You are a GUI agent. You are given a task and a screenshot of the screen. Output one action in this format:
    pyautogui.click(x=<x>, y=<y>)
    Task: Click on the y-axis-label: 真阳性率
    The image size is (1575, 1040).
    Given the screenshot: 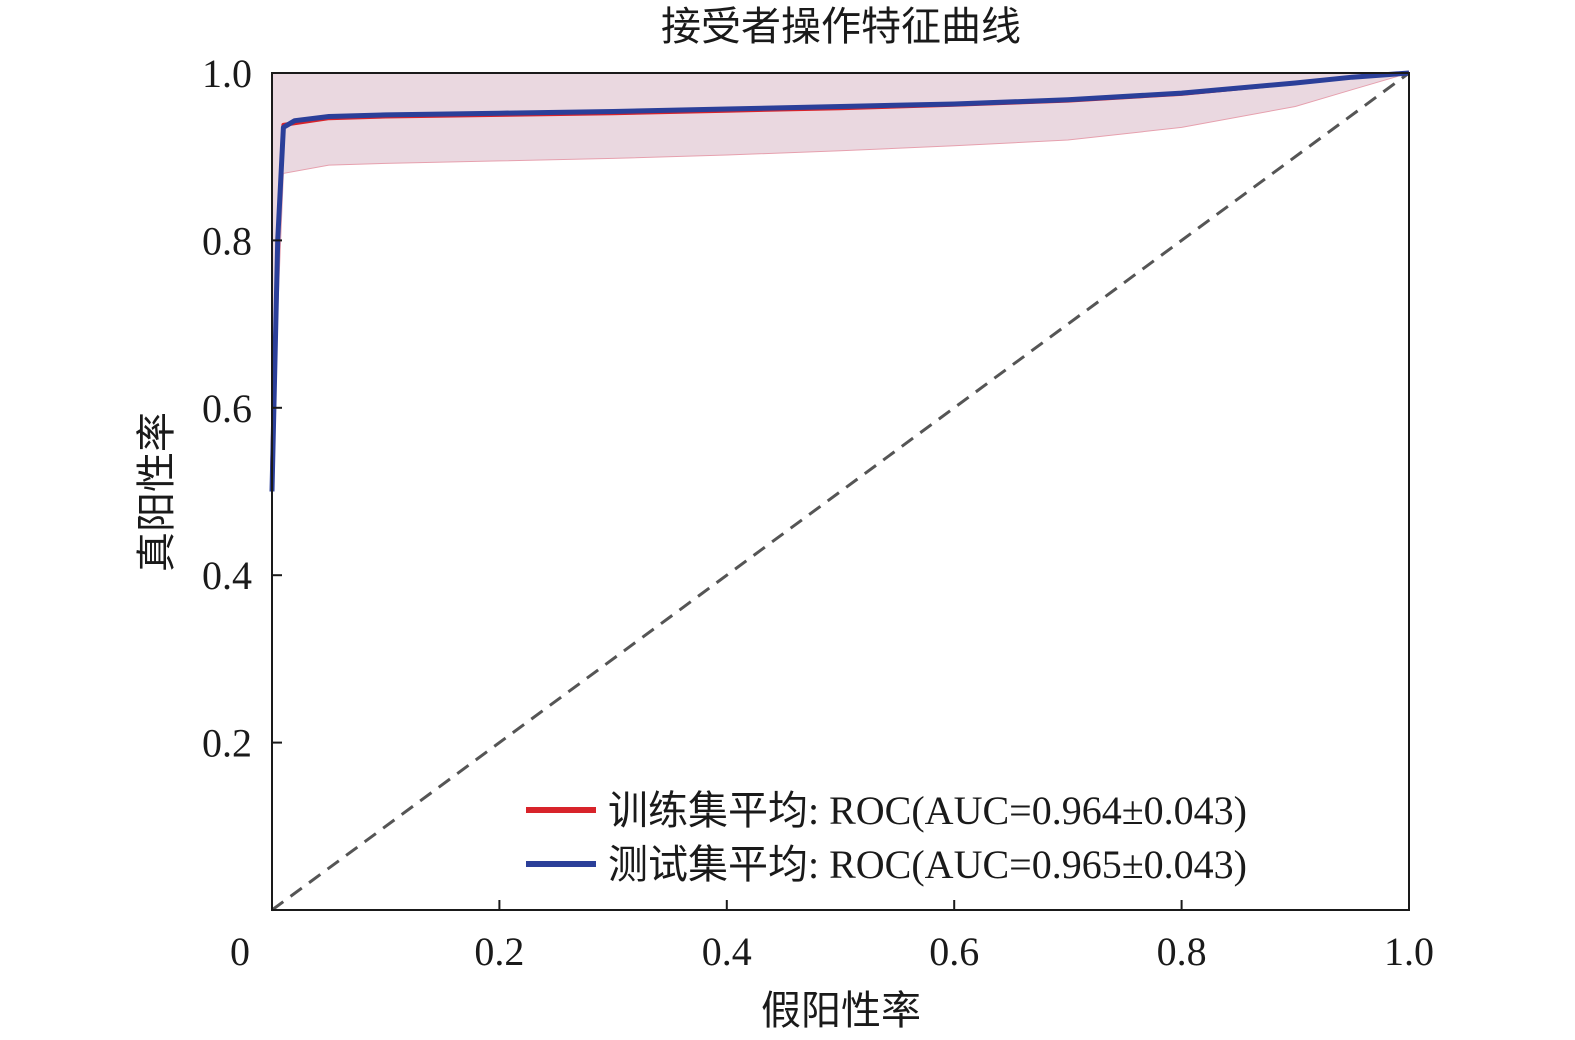 What is the action you would take?
    pyautogui.click(x=157, y=492)
    